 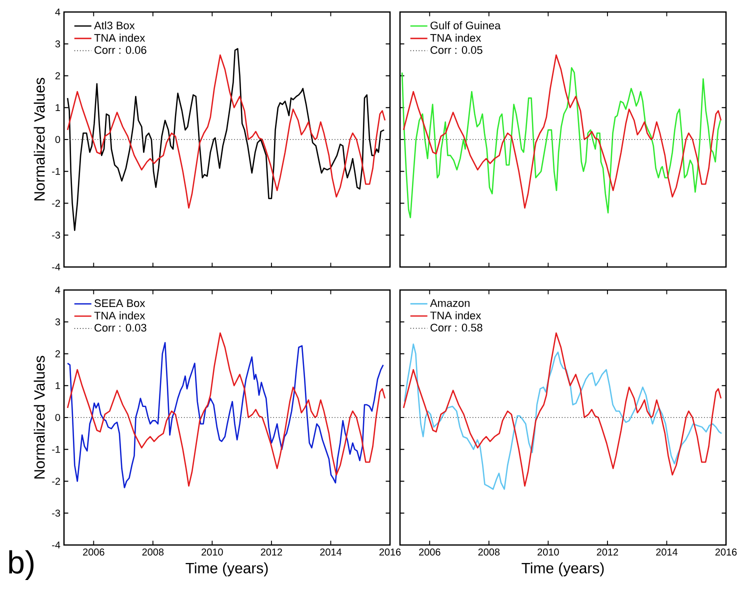 What do you see at coordinates (120, 328) in the screenshot?
I see `legend-label: Corr : 0.03` at bounding box center [120, 328].